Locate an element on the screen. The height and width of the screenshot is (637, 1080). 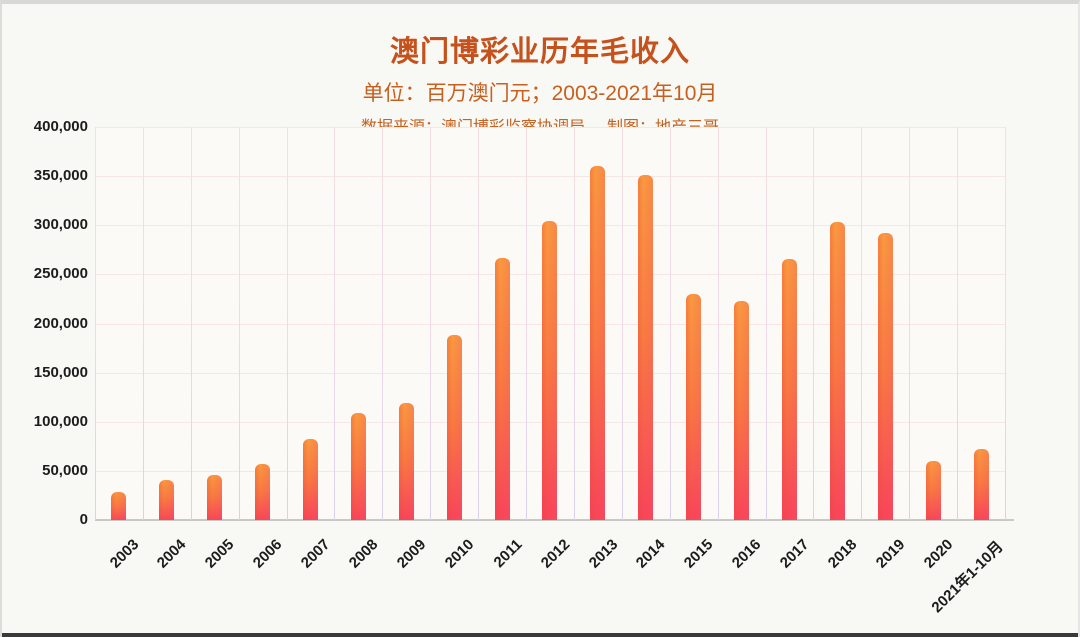
y-axis-line is located at coordinates (95, 323).